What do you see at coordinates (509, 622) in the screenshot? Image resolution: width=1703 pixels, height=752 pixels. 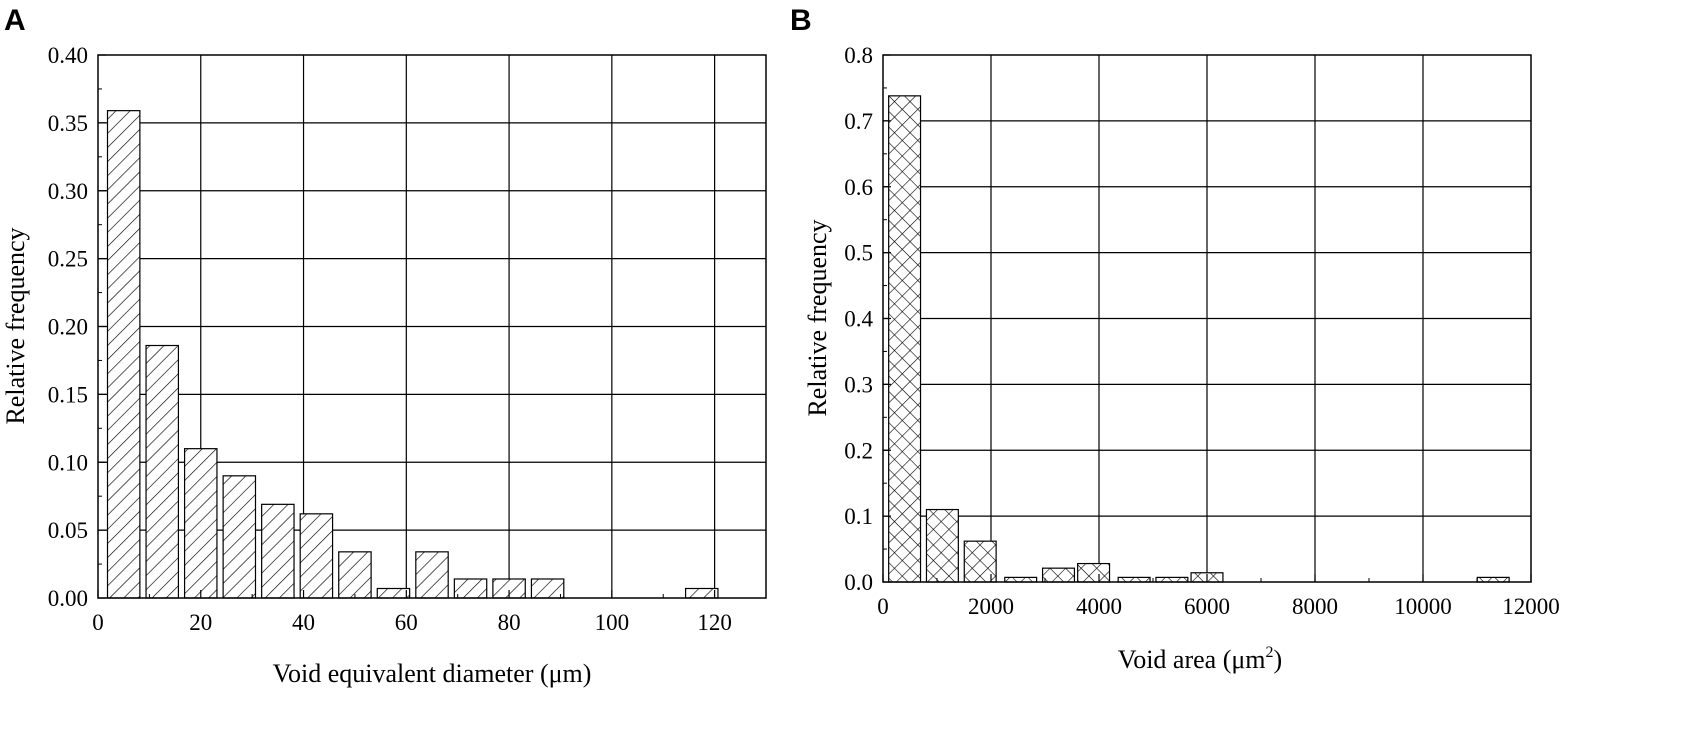 I see `panel-a-x-tick-label: 80` at bounding box center [509, 622].